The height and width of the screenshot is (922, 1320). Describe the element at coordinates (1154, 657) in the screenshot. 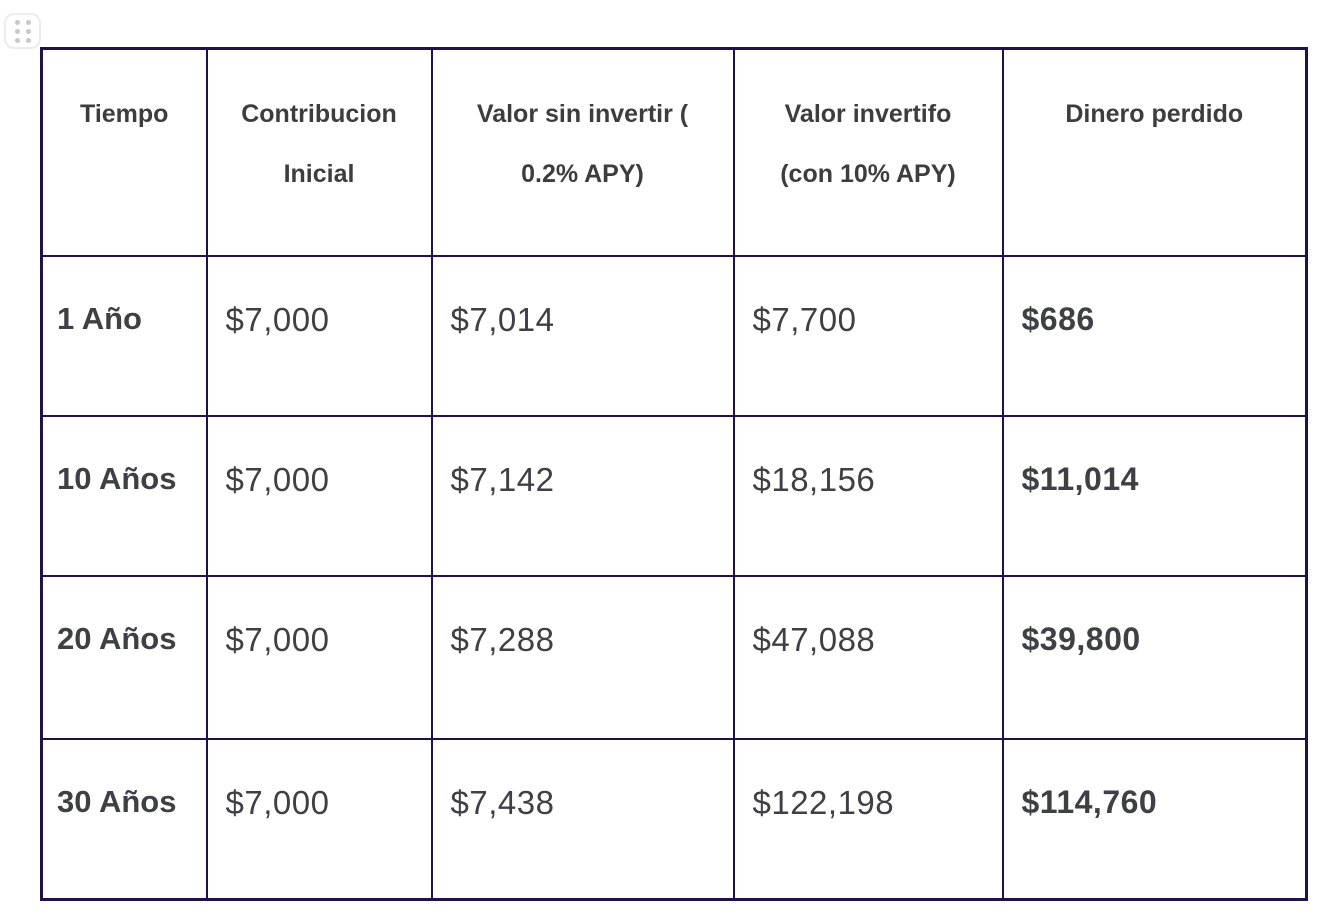

I see `cell-dinero-perdido: $39,800` at that location.